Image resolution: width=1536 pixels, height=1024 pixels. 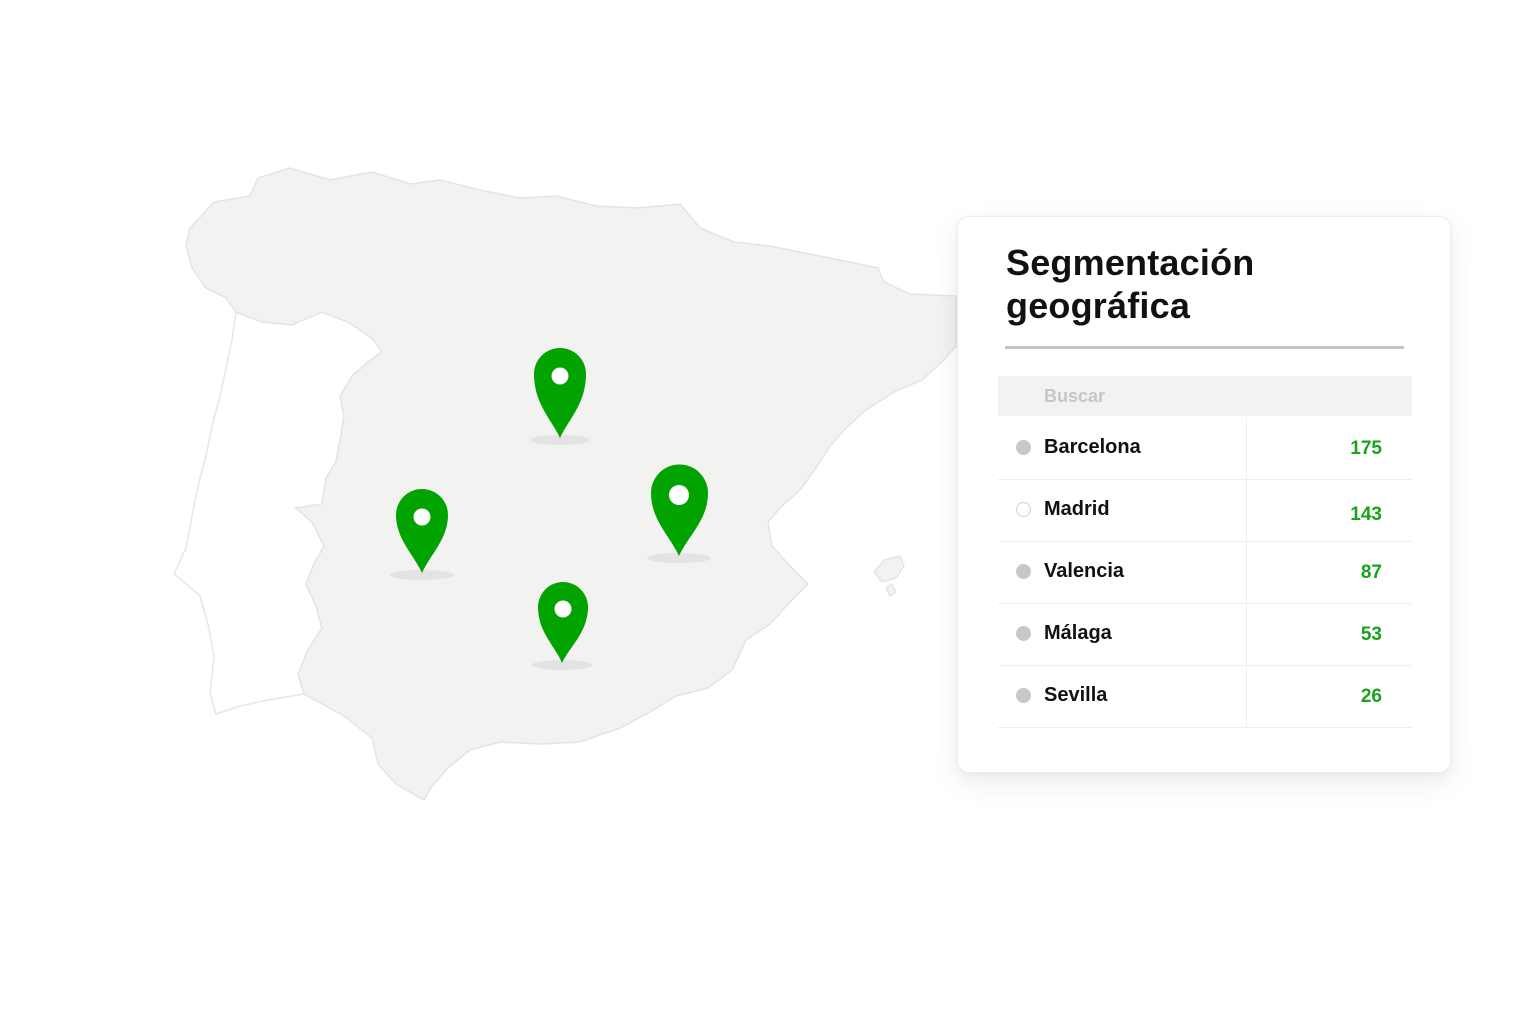 What do you see at coordinates (1077, 509) in the screenshot?
I see `city-name: Madrid` at bounding box center [1077, 509].